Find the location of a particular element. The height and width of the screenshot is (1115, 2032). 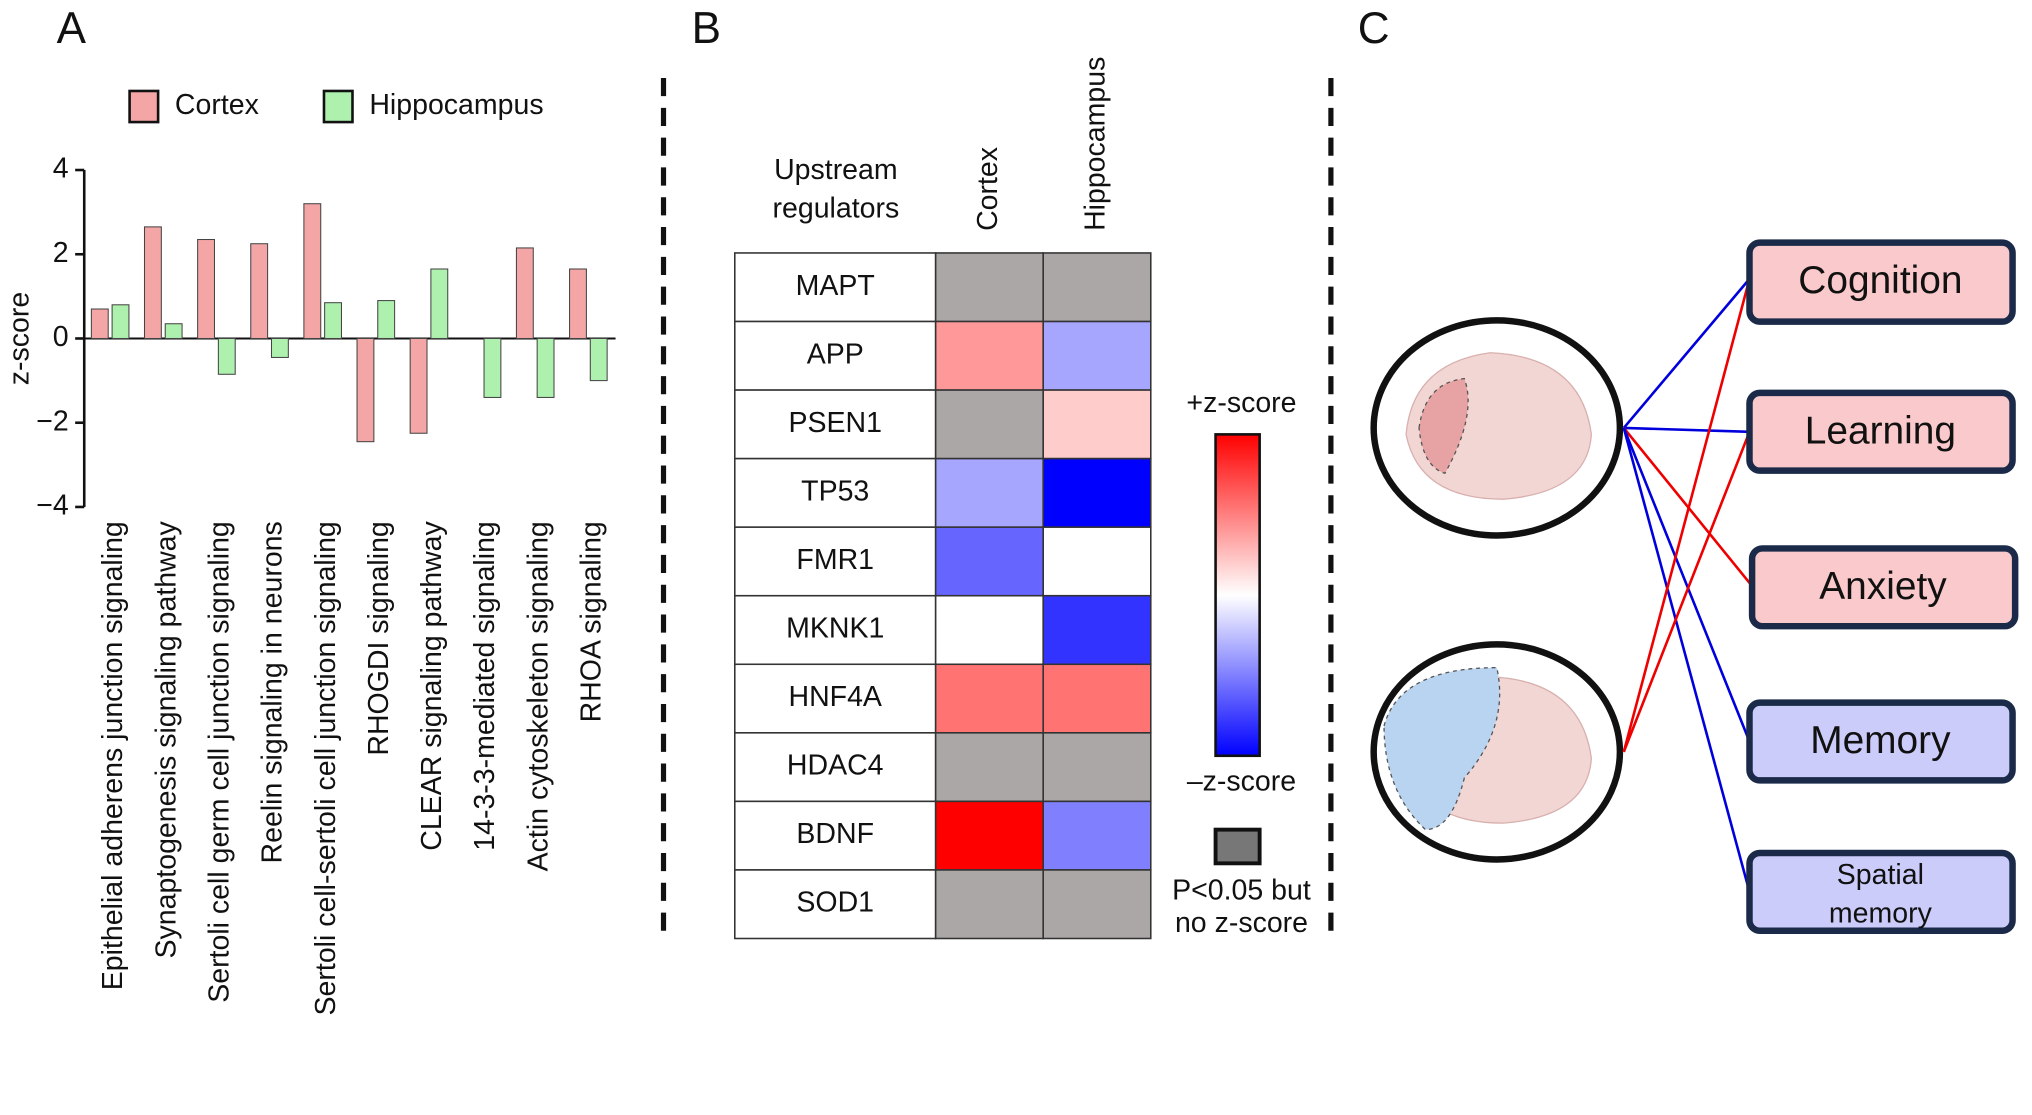

y-tick-label: −4 is located at coordinates (52, 505).